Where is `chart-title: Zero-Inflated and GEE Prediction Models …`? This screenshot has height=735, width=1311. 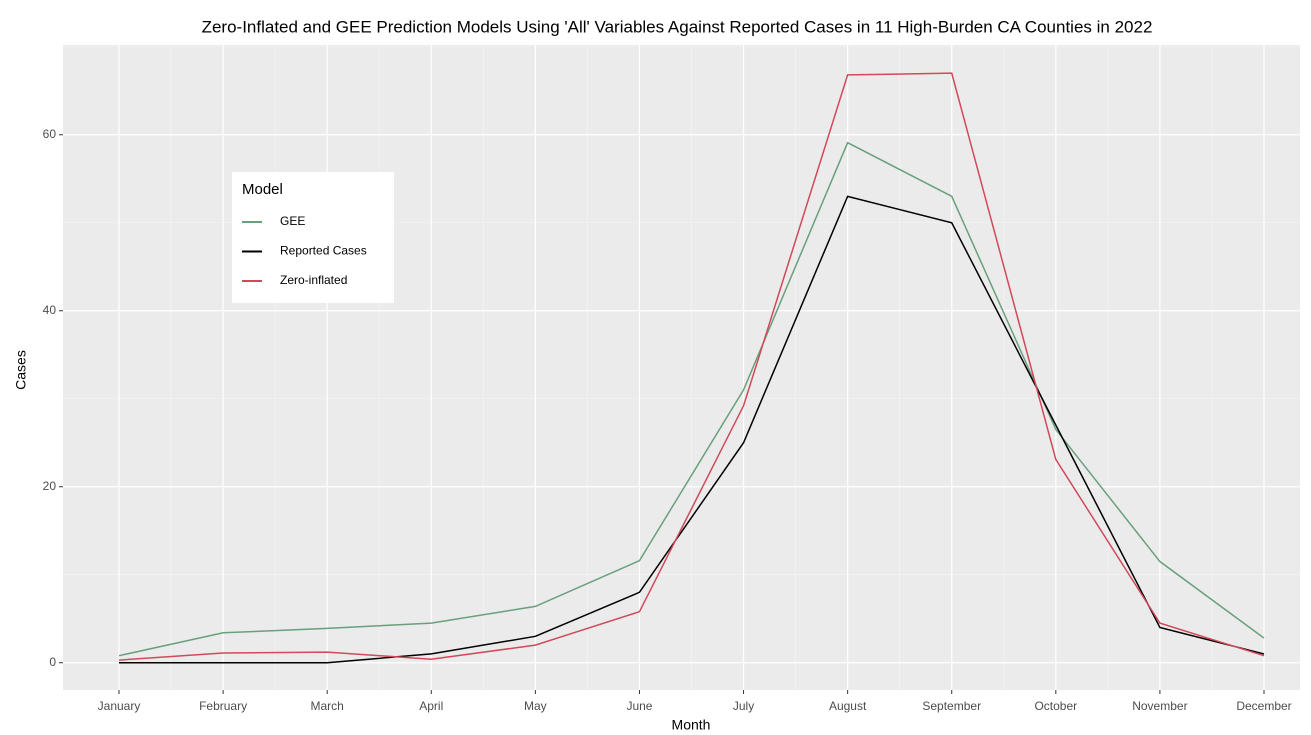
chart-title: Zero-Inflated and GEE Prediction Models … is located at coordinates (677, 26).